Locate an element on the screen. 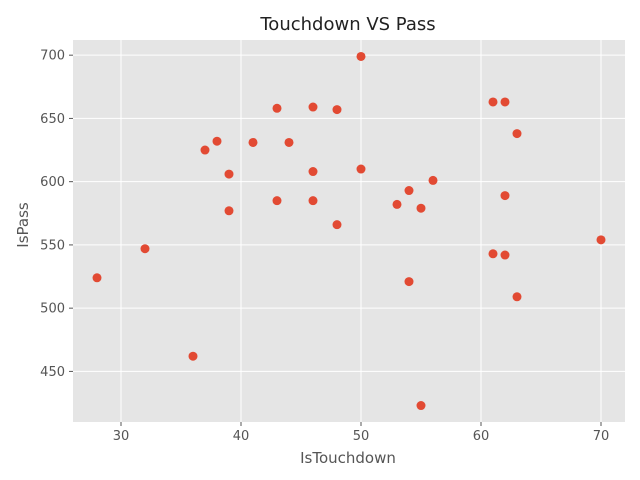  y-tick-label: 500 is located at coordinates (52, 309).